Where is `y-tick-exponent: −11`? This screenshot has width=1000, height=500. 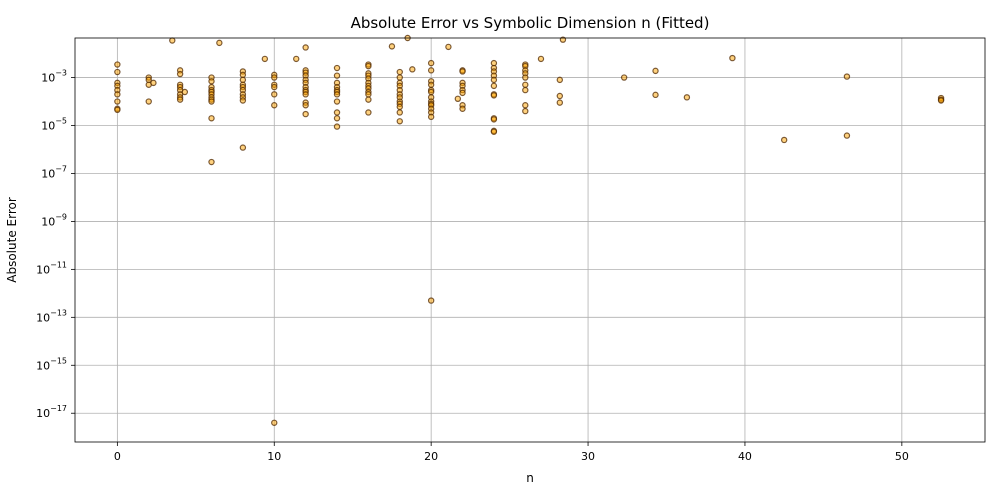 y-tick-exponent: −11 is located at coordinates (58, 264).